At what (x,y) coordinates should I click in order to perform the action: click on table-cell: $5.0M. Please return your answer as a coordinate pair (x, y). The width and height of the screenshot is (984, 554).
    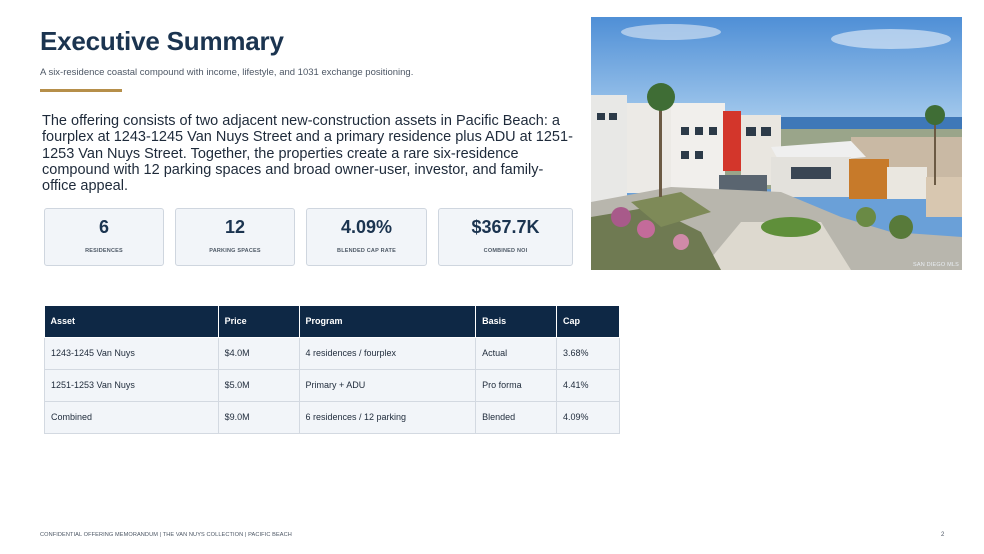
    Looking at the image, I should click on (258, 385).